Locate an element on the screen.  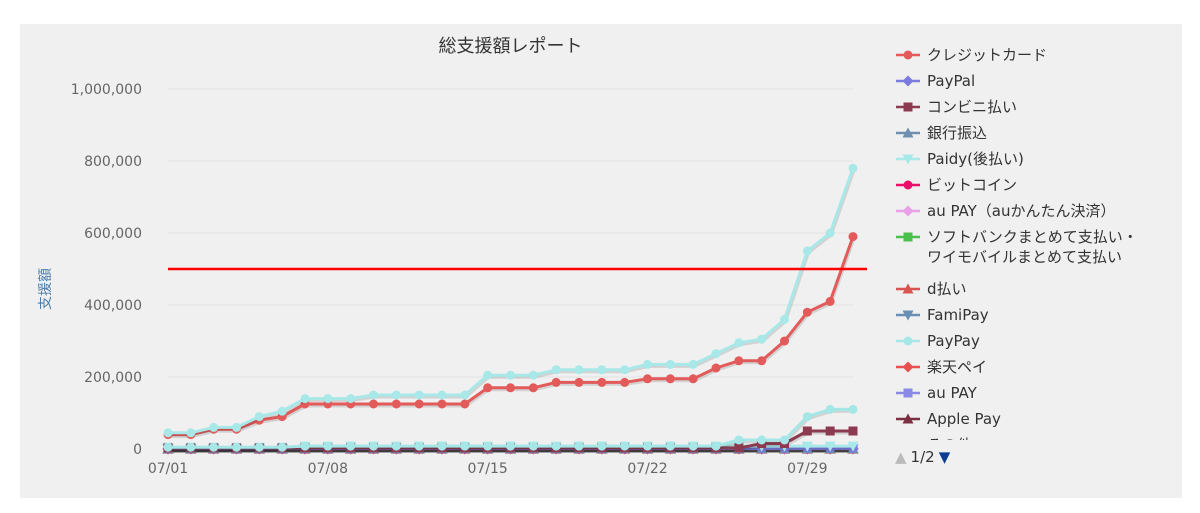
x-tick-label: 07/08 is located at coordinates (328, 469).